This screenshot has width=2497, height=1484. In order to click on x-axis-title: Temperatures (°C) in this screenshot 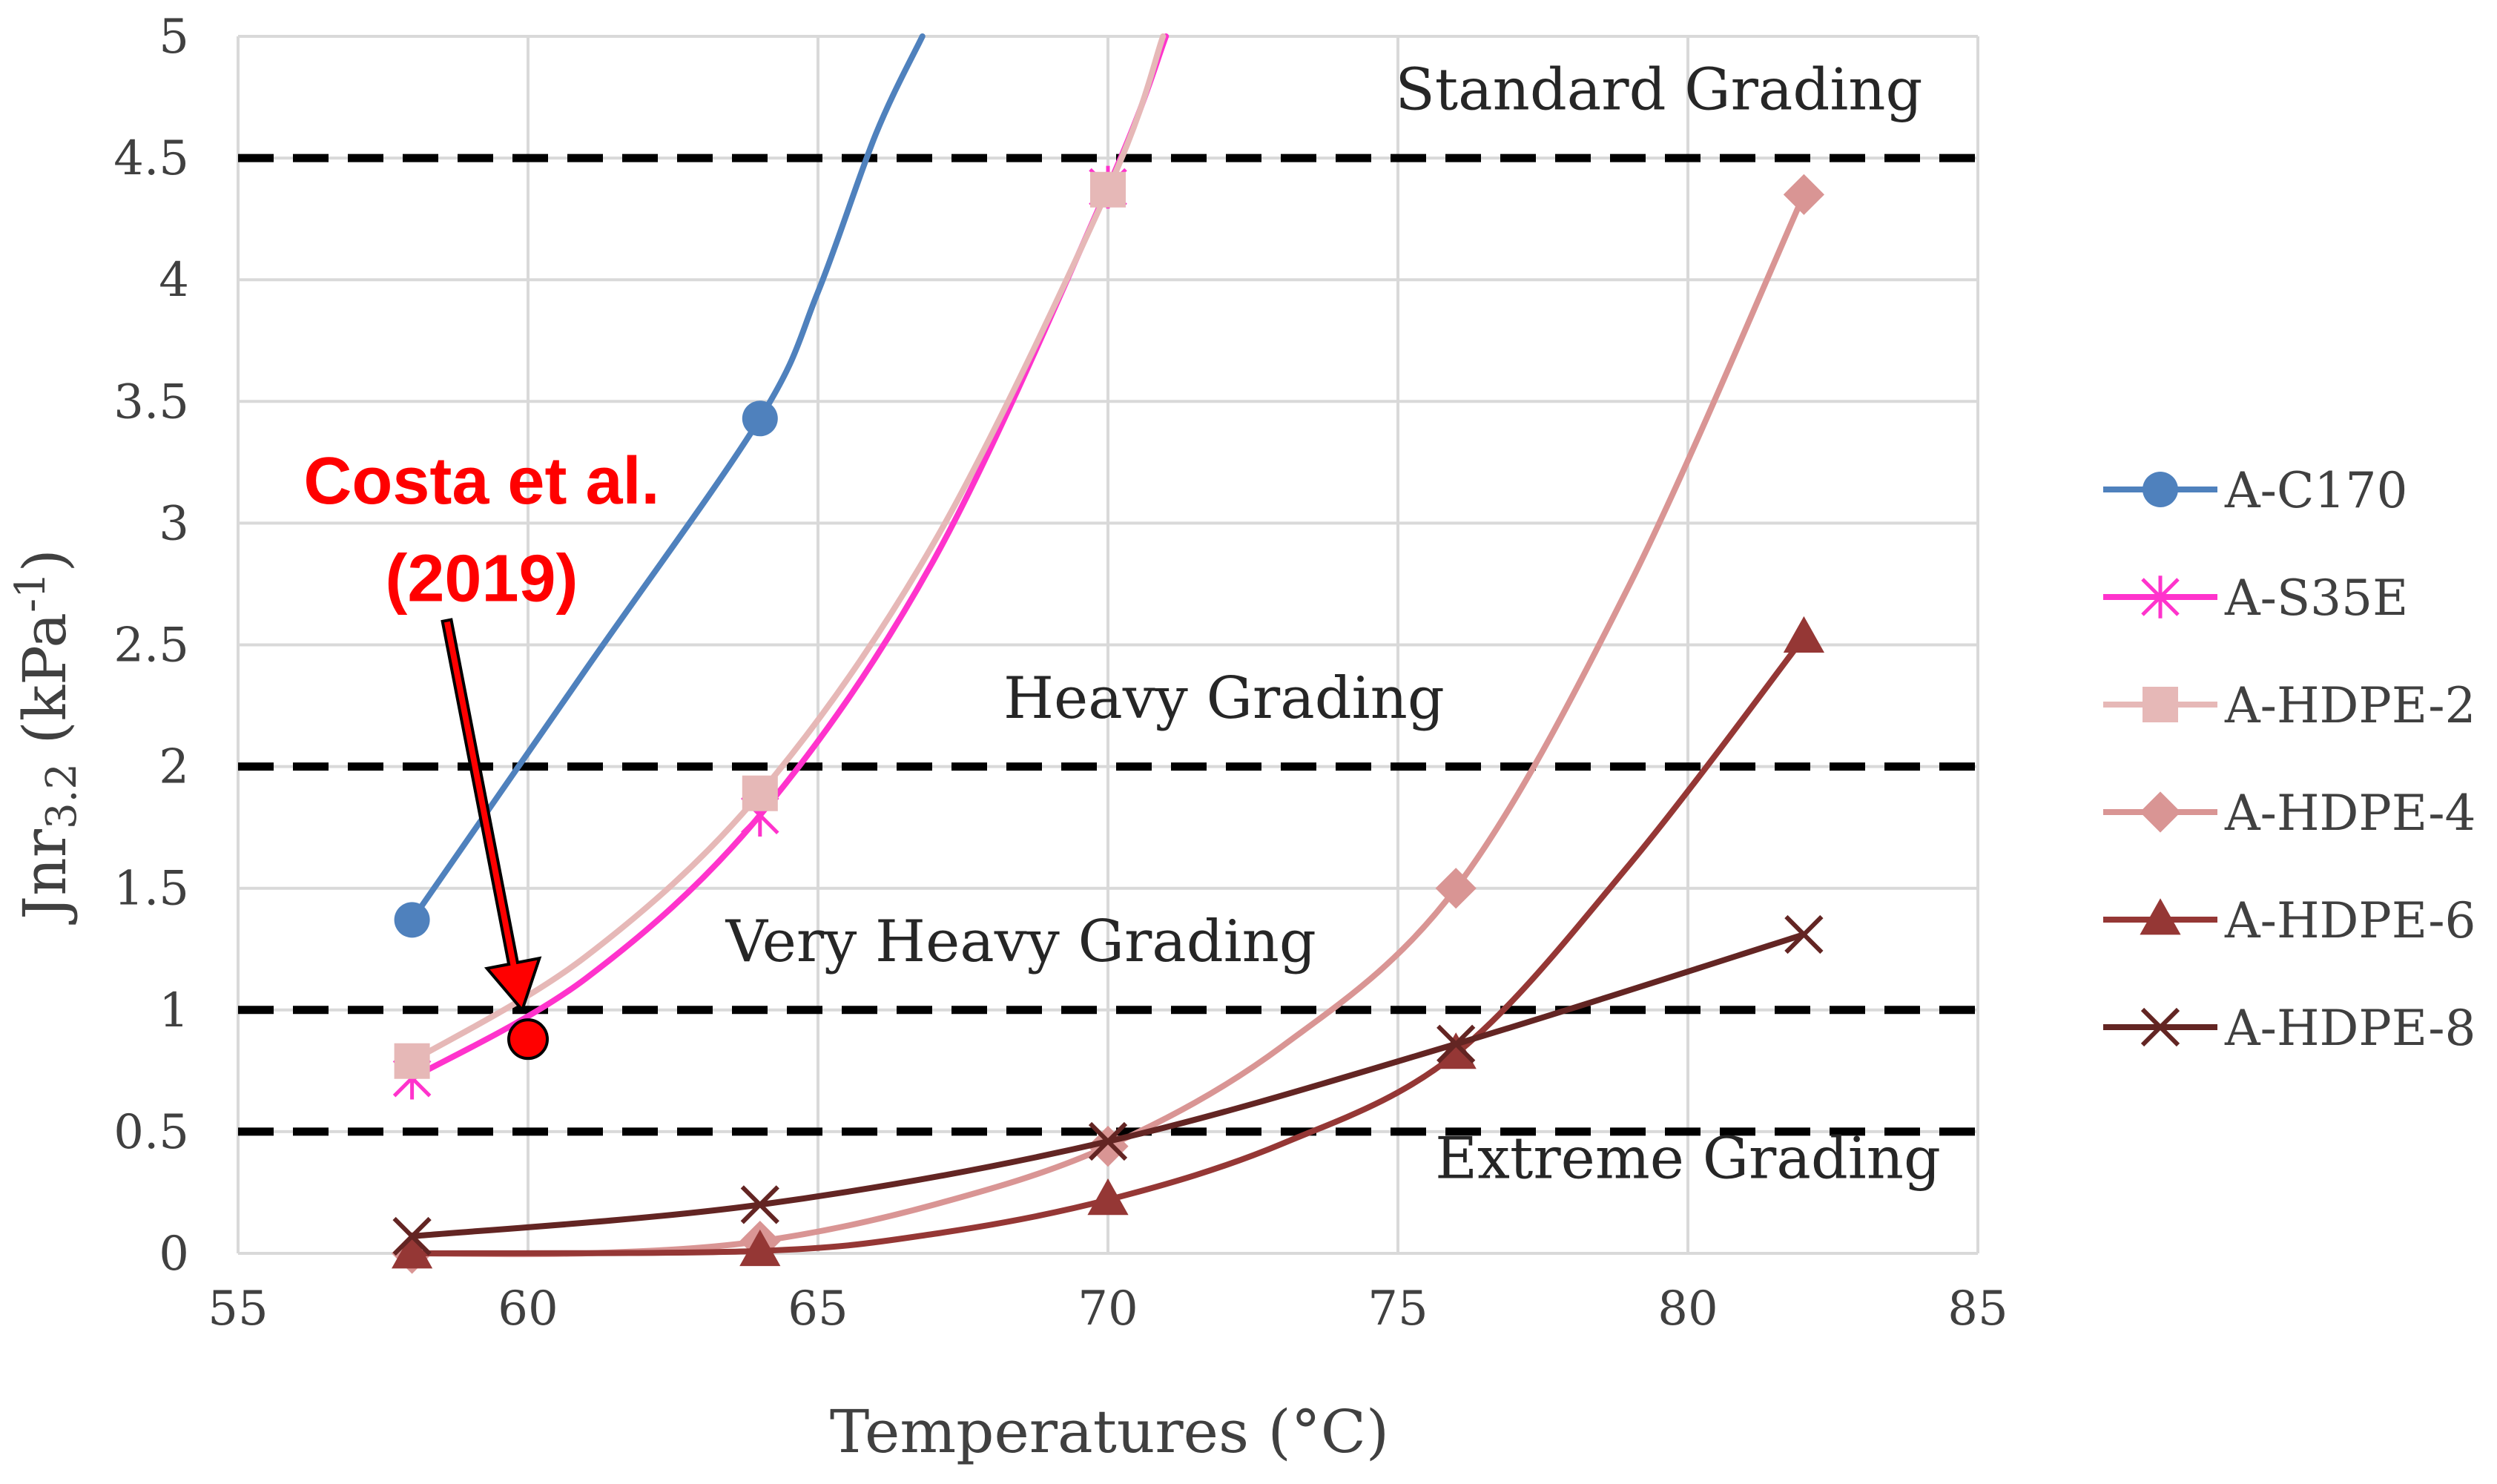, I will do `click(1109, 1432)`.